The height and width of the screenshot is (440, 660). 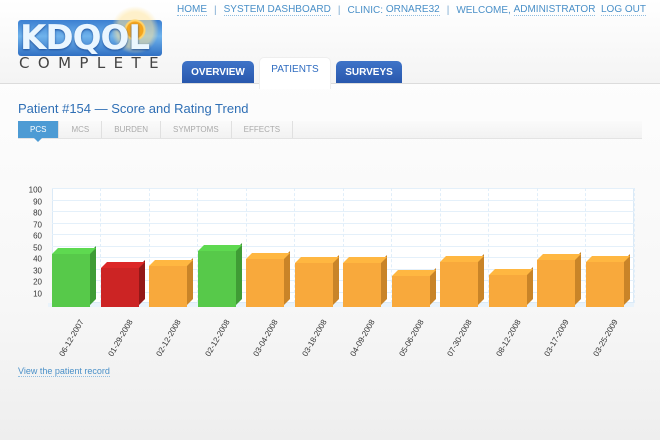 What do you see at coordinates (508, 338) in the screenshot?
I see `x-tick-label: 08-12-2008` at bounding box center [508, 338].